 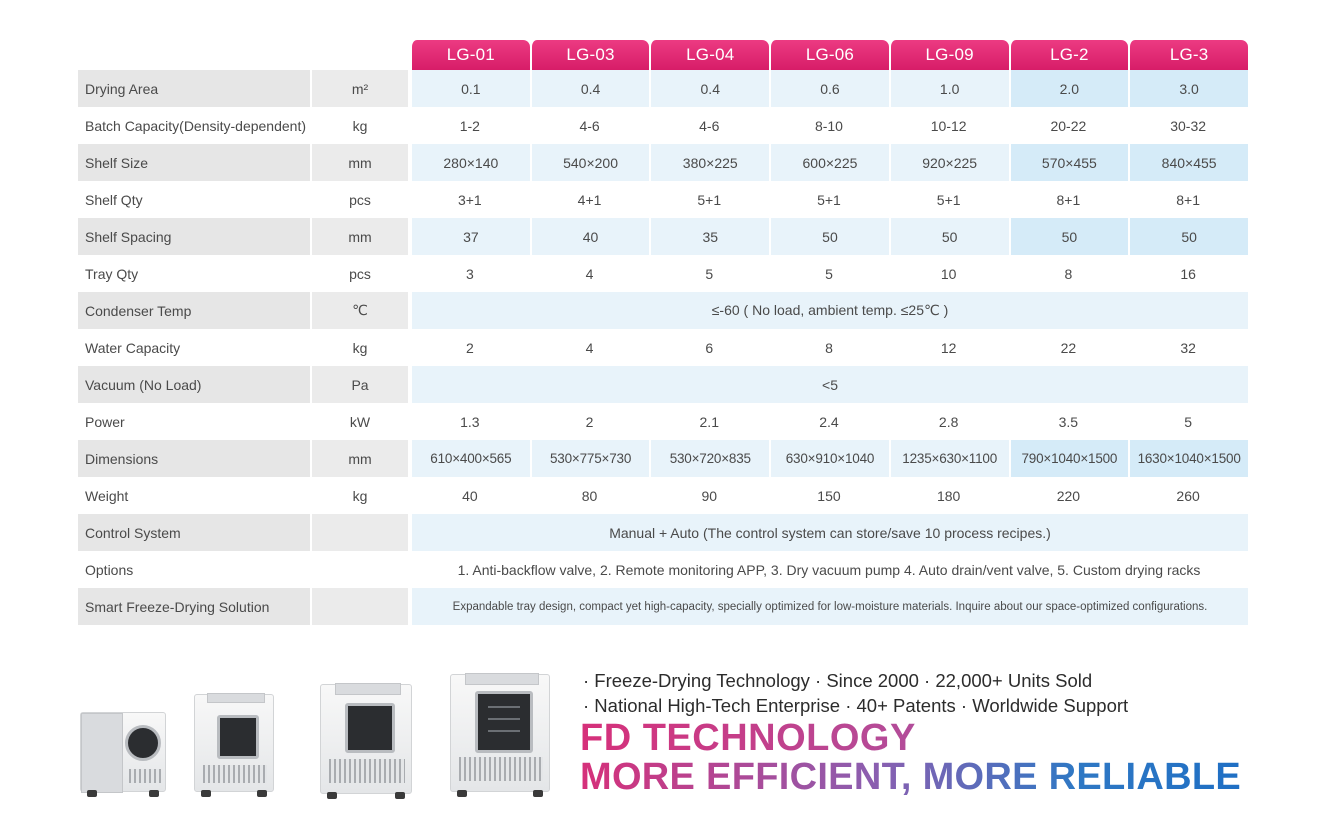 What do you see at coordinates (1068, 273) in the screenshot?
I see `cell-value: 8` at bounding box center [1068, 273].